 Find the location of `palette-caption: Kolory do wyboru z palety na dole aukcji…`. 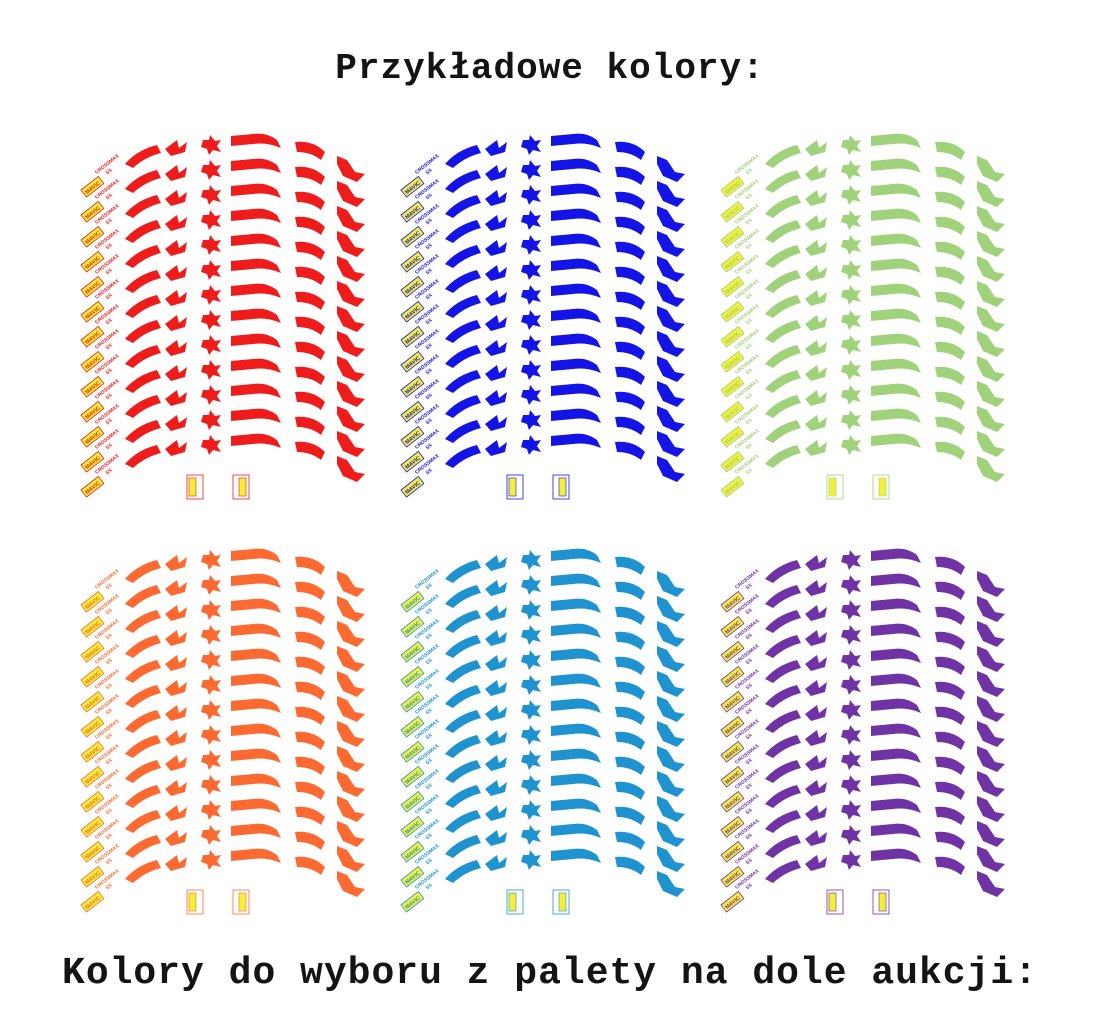

palette-caption: Kolory do wyboru z palety na dole aukcji… is located at coordinates (550, 973).